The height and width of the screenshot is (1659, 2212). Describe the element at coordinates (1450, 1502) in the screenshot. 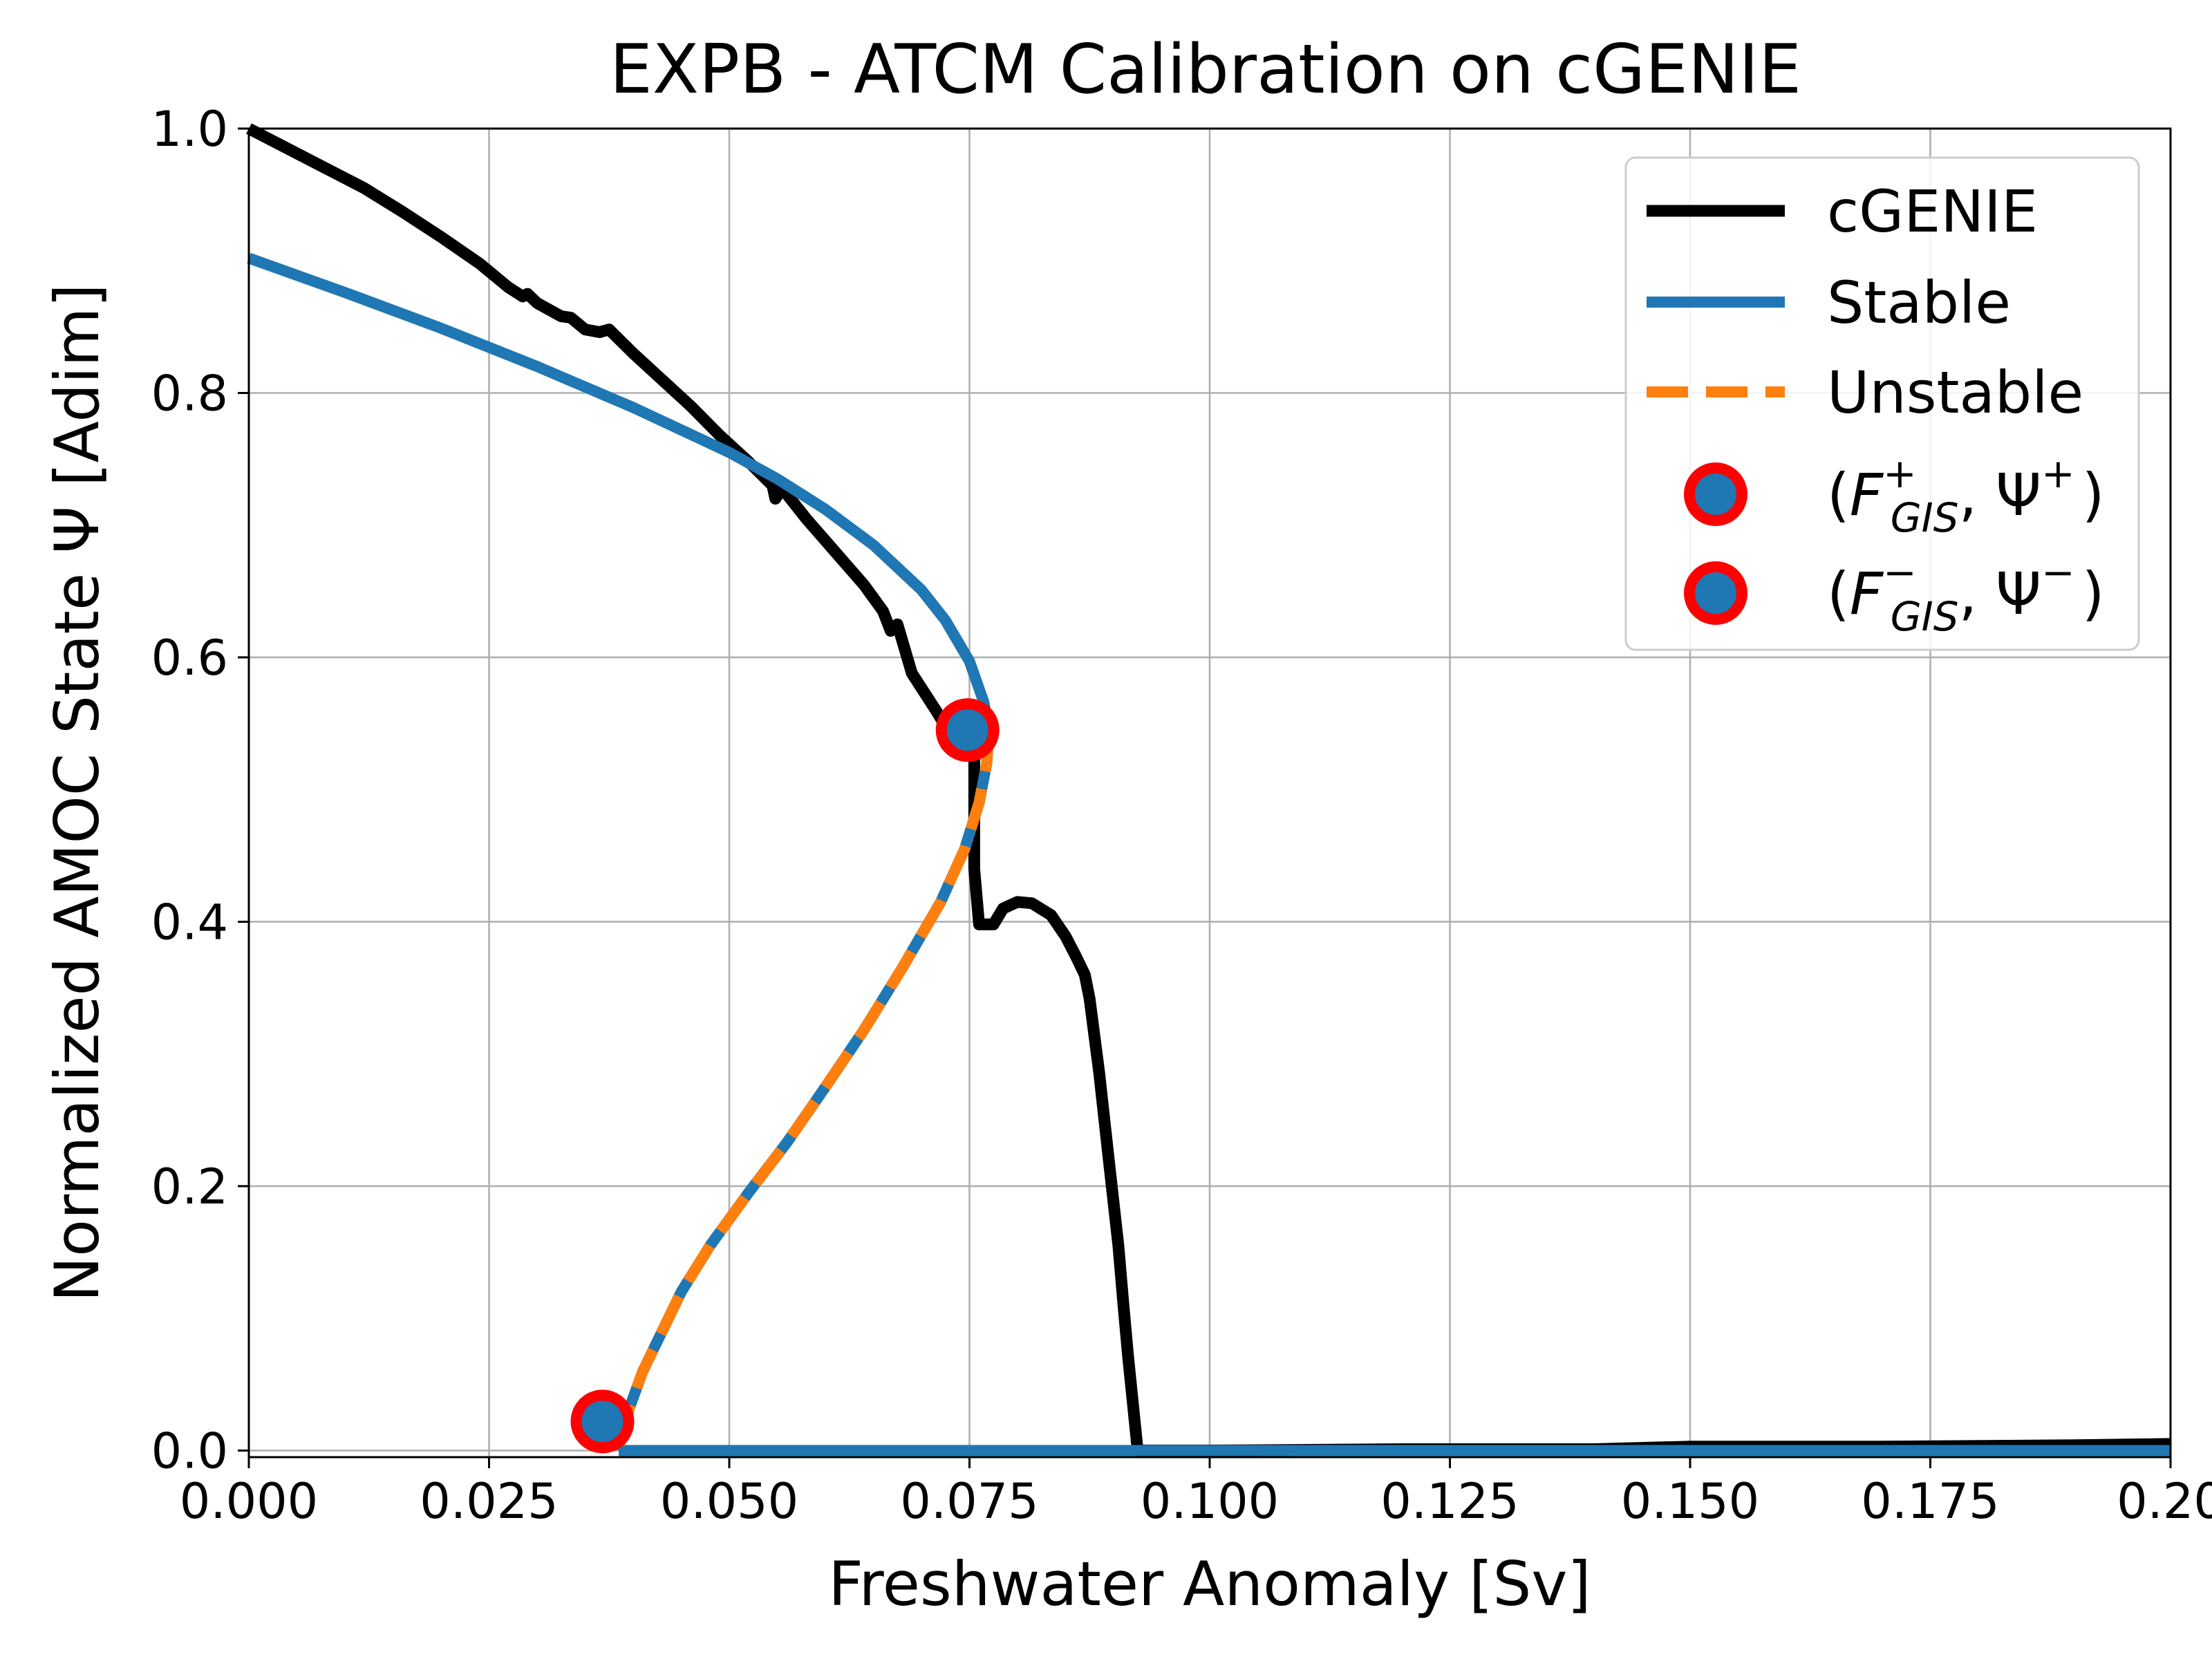

I see `x-tick-label: 0.125` at that location.